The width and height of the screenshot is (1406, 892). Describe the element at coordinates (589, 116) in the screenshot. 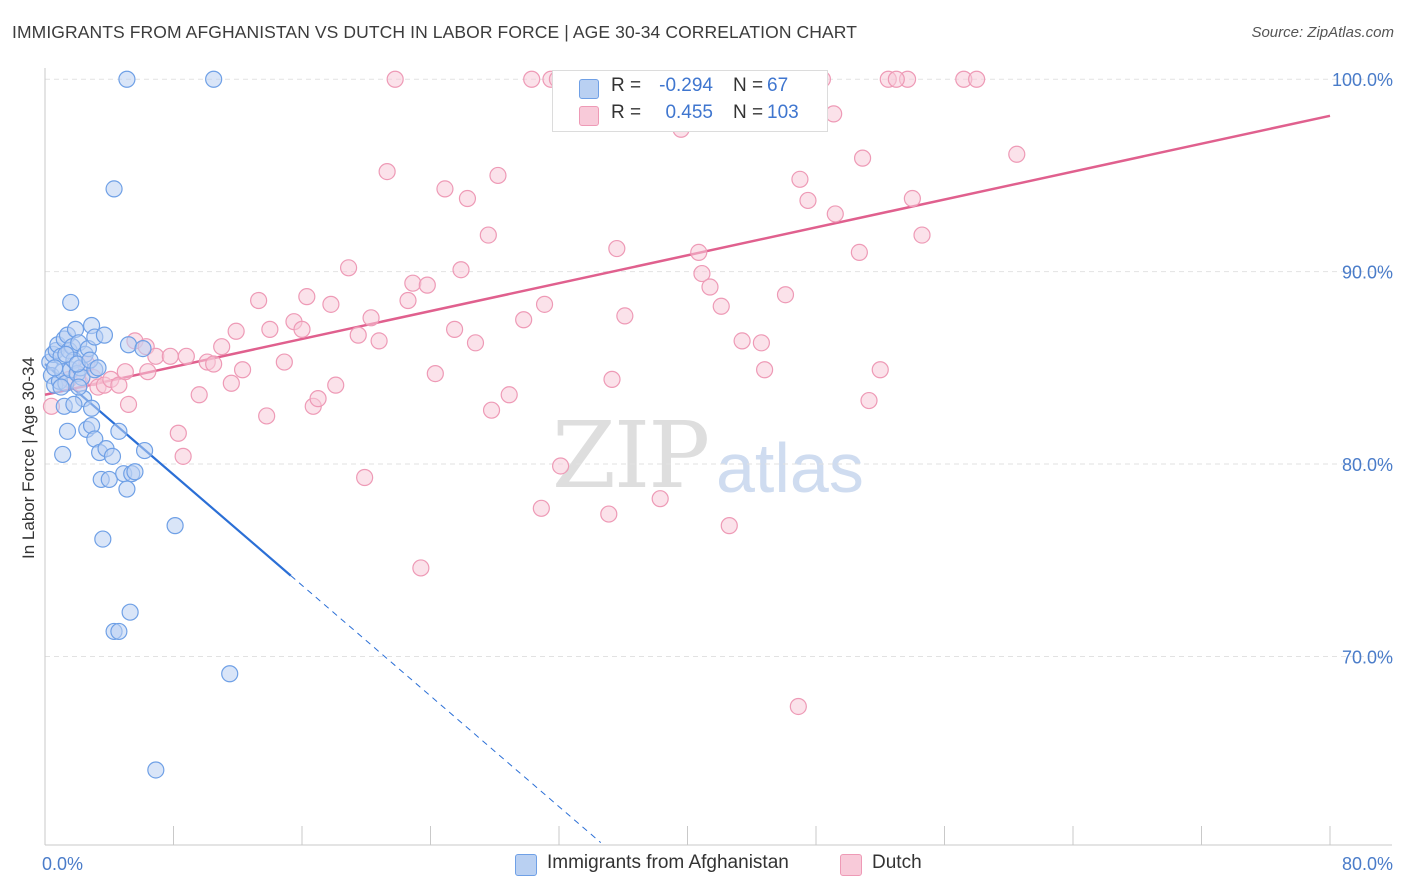

I see `legend-swatch-pink` at that location.